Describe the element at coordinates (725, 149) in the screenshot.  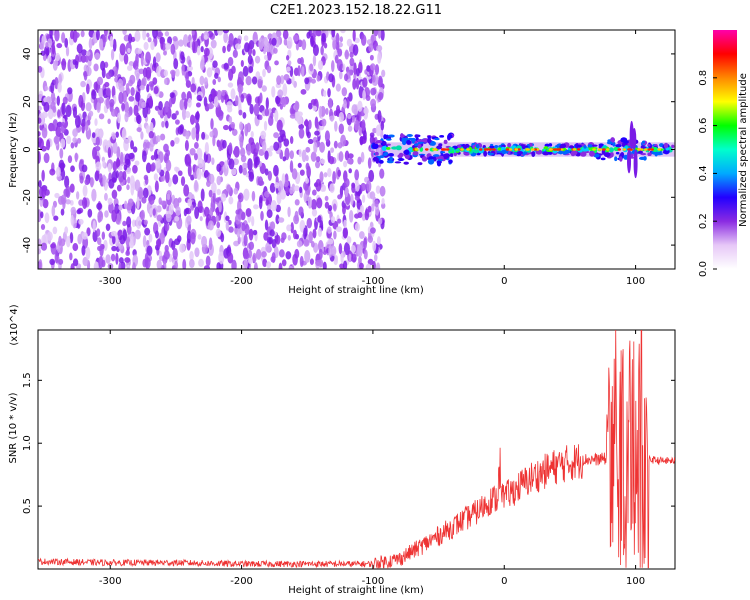
I see `colorbar-gradient` at that location.